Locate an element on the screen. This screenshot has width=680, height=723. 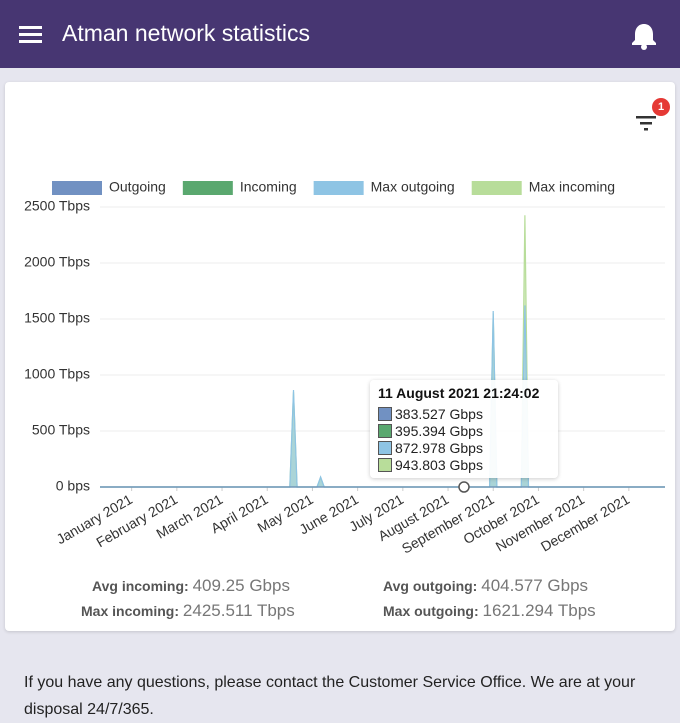
y-tick-label: 500 Tbps is located at coordinates (61, 430).